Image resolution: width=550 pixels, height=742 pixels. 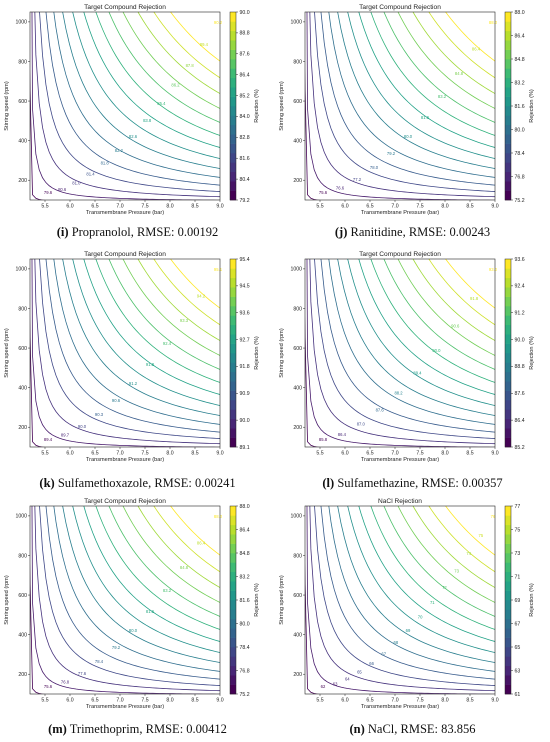 I want to click on colorbar-tick-label: 84.8, so click(x=520, y=60).